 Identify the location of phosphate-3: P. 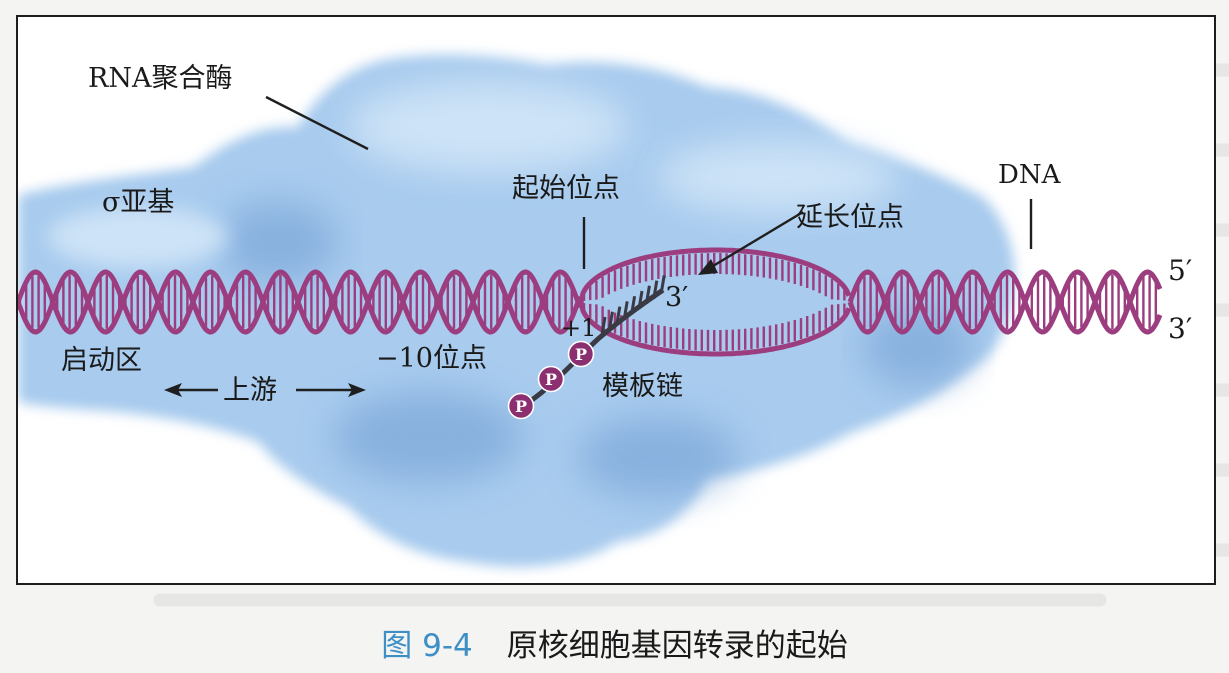
(521, 406).